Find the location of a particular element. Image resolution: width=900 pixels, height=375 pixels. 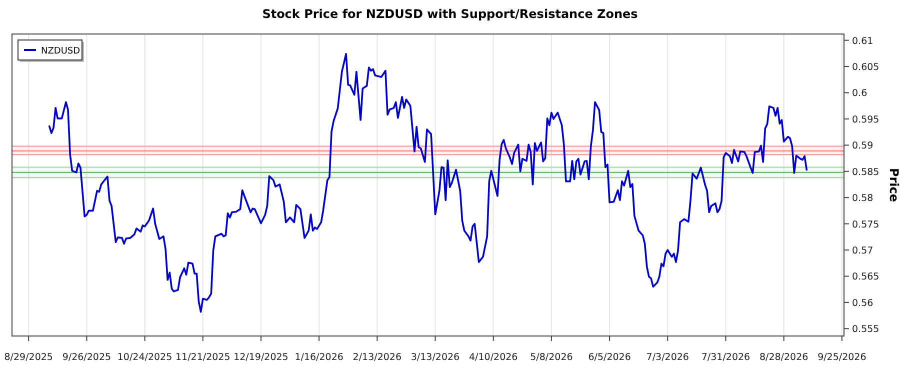

x-tick-label: 9/25/2026 is located at coordinates (842, 357).